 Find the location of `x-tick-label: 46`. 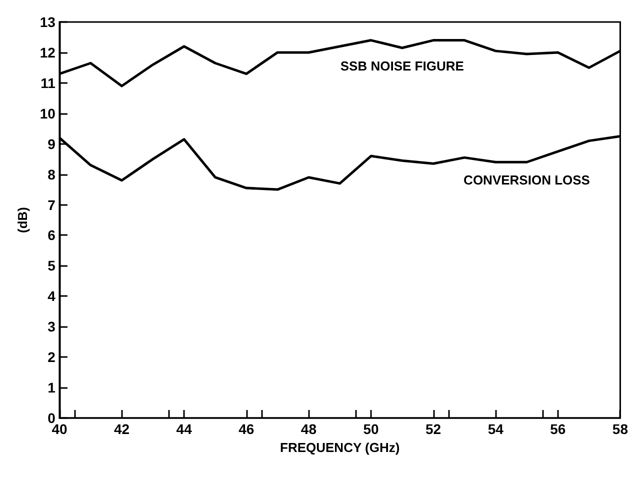

x-tick-label: 46 is located at coordinates (246, 429).